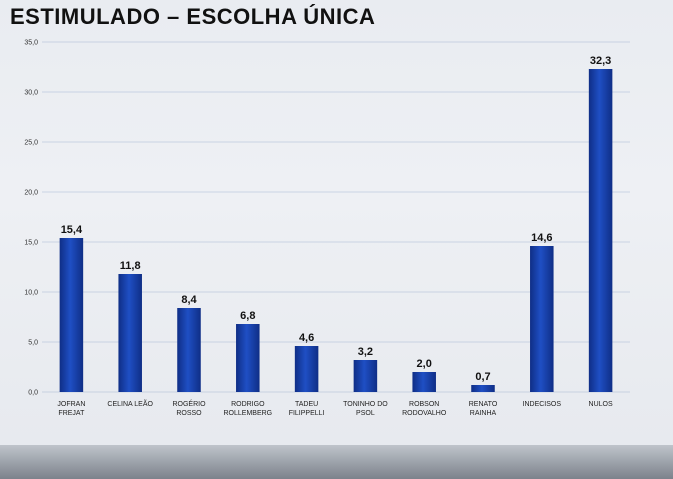 The height and width of the screenshot is (479, 673). What do you see at coordinates (483, 404) in the screenshot?
I see `category-label: RENATO` at bounding box center [483, 404].